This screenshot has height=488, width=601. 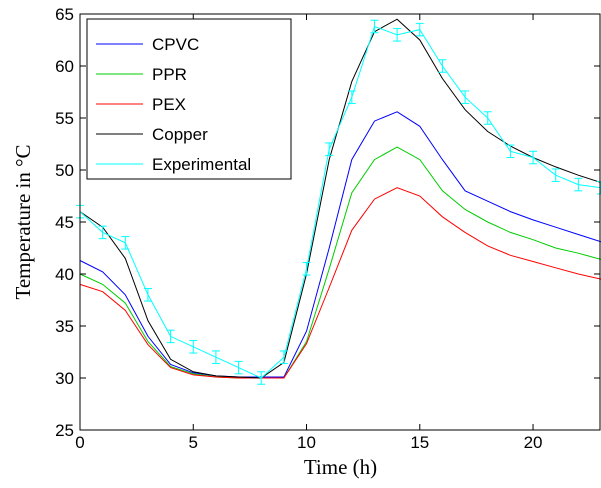 What do you see at coordinates (64, 66) in the screenshot?
I see `y-tick-label: 60` at bounding box center [64, 66].